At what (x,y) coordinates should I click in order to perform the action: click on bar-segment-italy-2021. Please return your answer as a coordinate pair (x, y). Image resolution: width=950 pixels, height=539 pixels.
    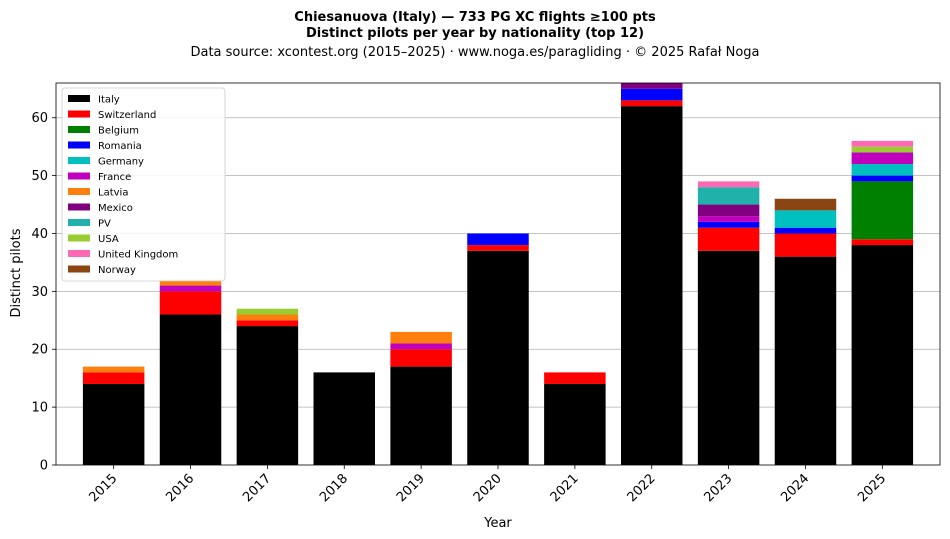
    Looking at the image, I should click on (575, 424).